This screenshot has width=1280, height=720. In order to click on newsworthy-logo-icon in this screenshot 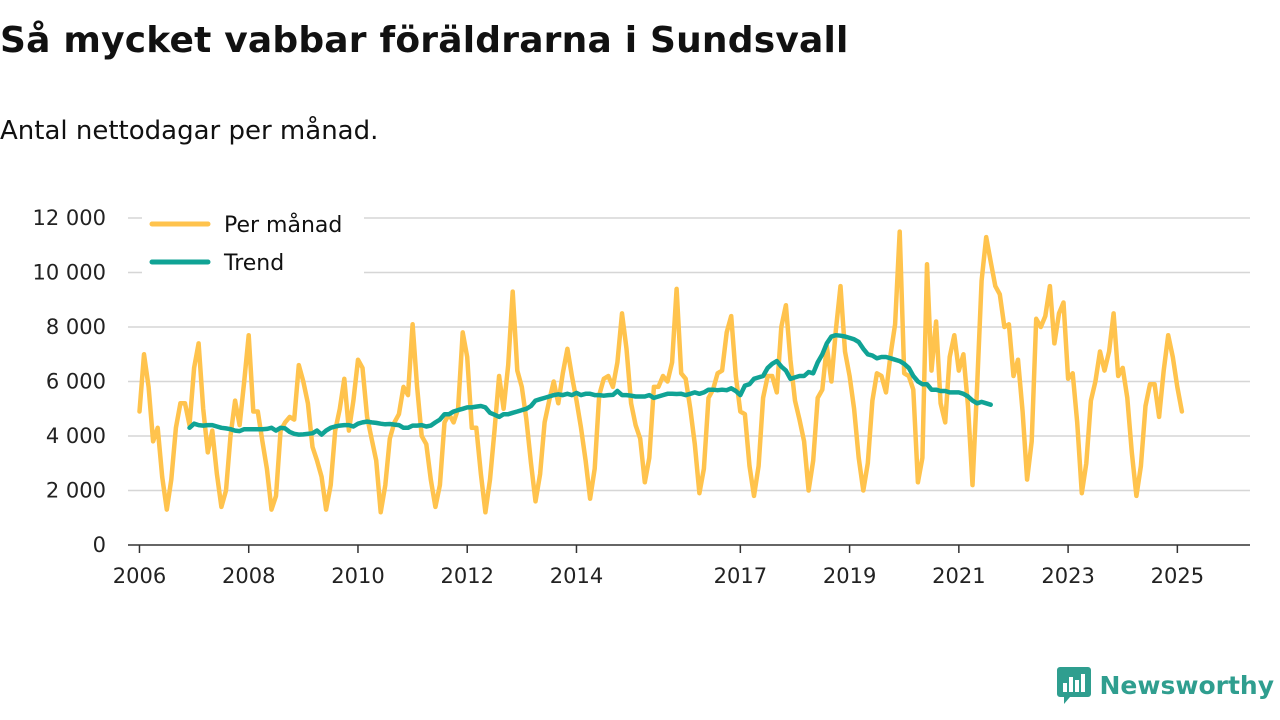, I will do `click(1073, 685)`.